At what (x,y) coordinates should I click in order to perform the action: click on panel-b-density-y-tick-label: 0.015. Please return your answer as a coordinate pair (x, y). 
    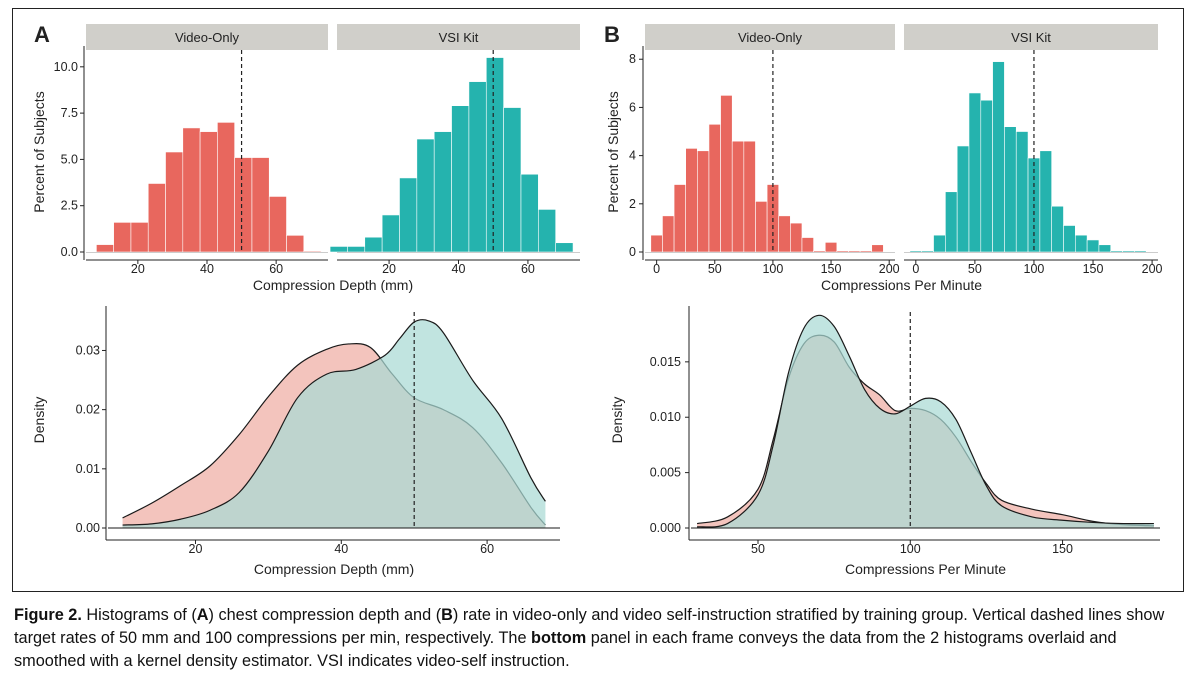
    Looking at the image, I should click on (665, 362).